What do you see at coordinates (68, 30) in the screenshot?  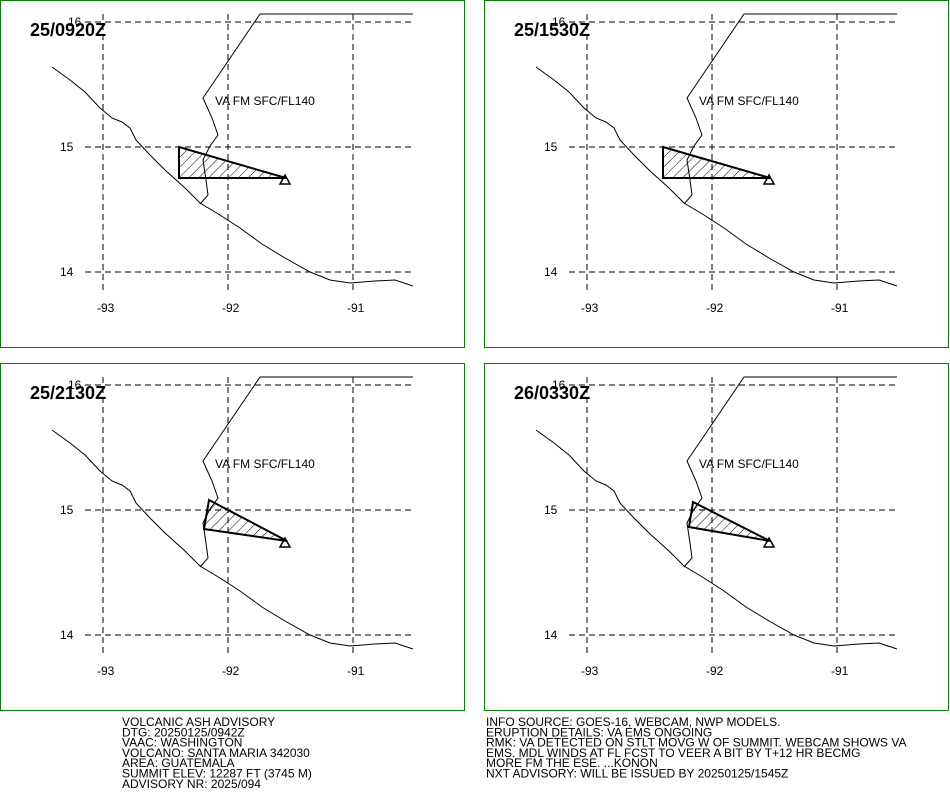 I see `valid-time: 25/0920Z` at bounding box center [68, 30].